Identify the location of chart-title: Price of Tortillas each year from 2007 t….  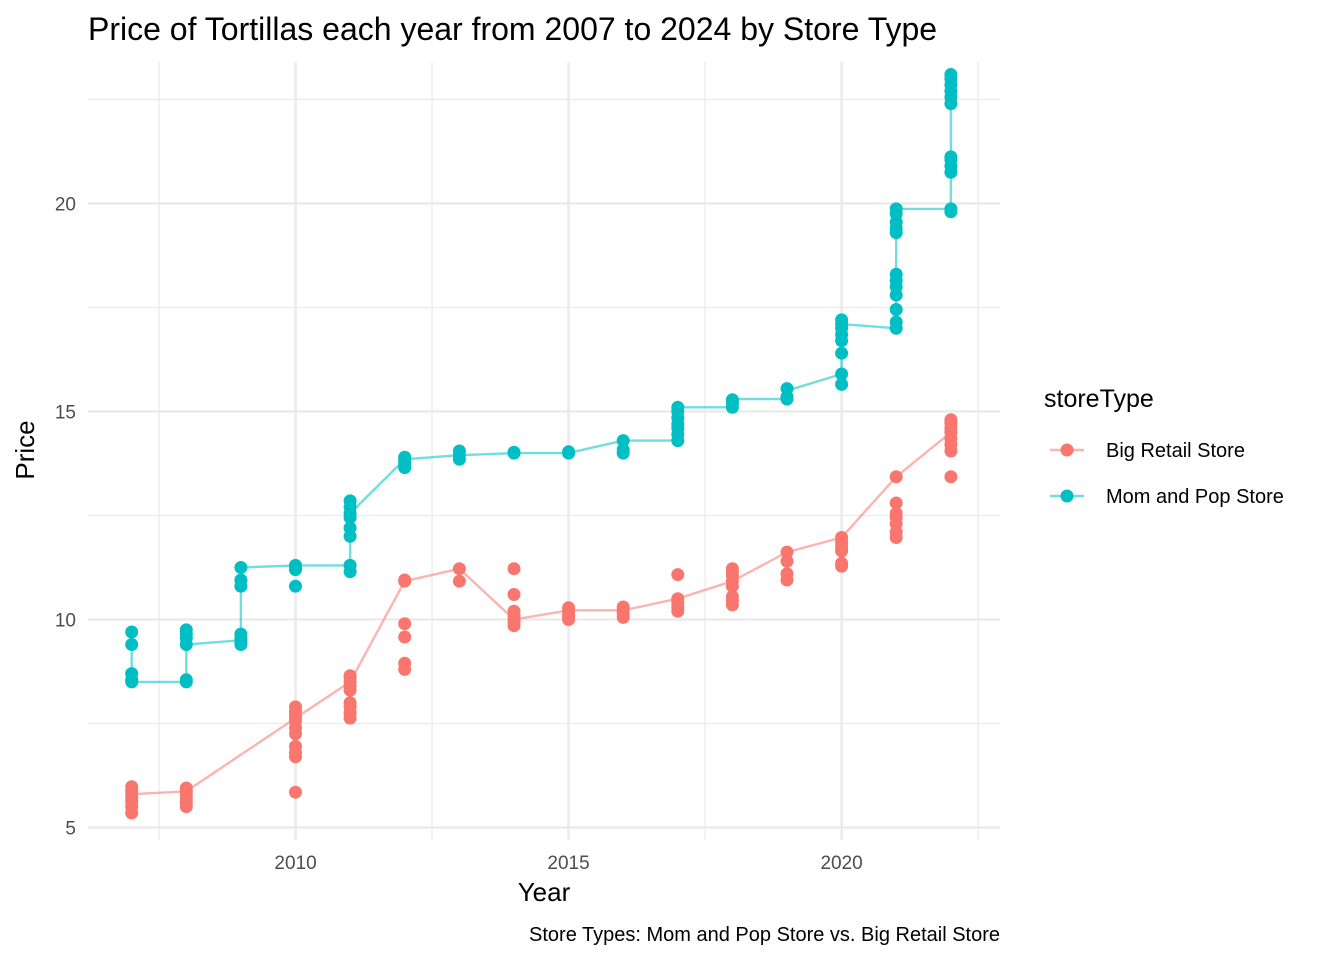
(512, 29).